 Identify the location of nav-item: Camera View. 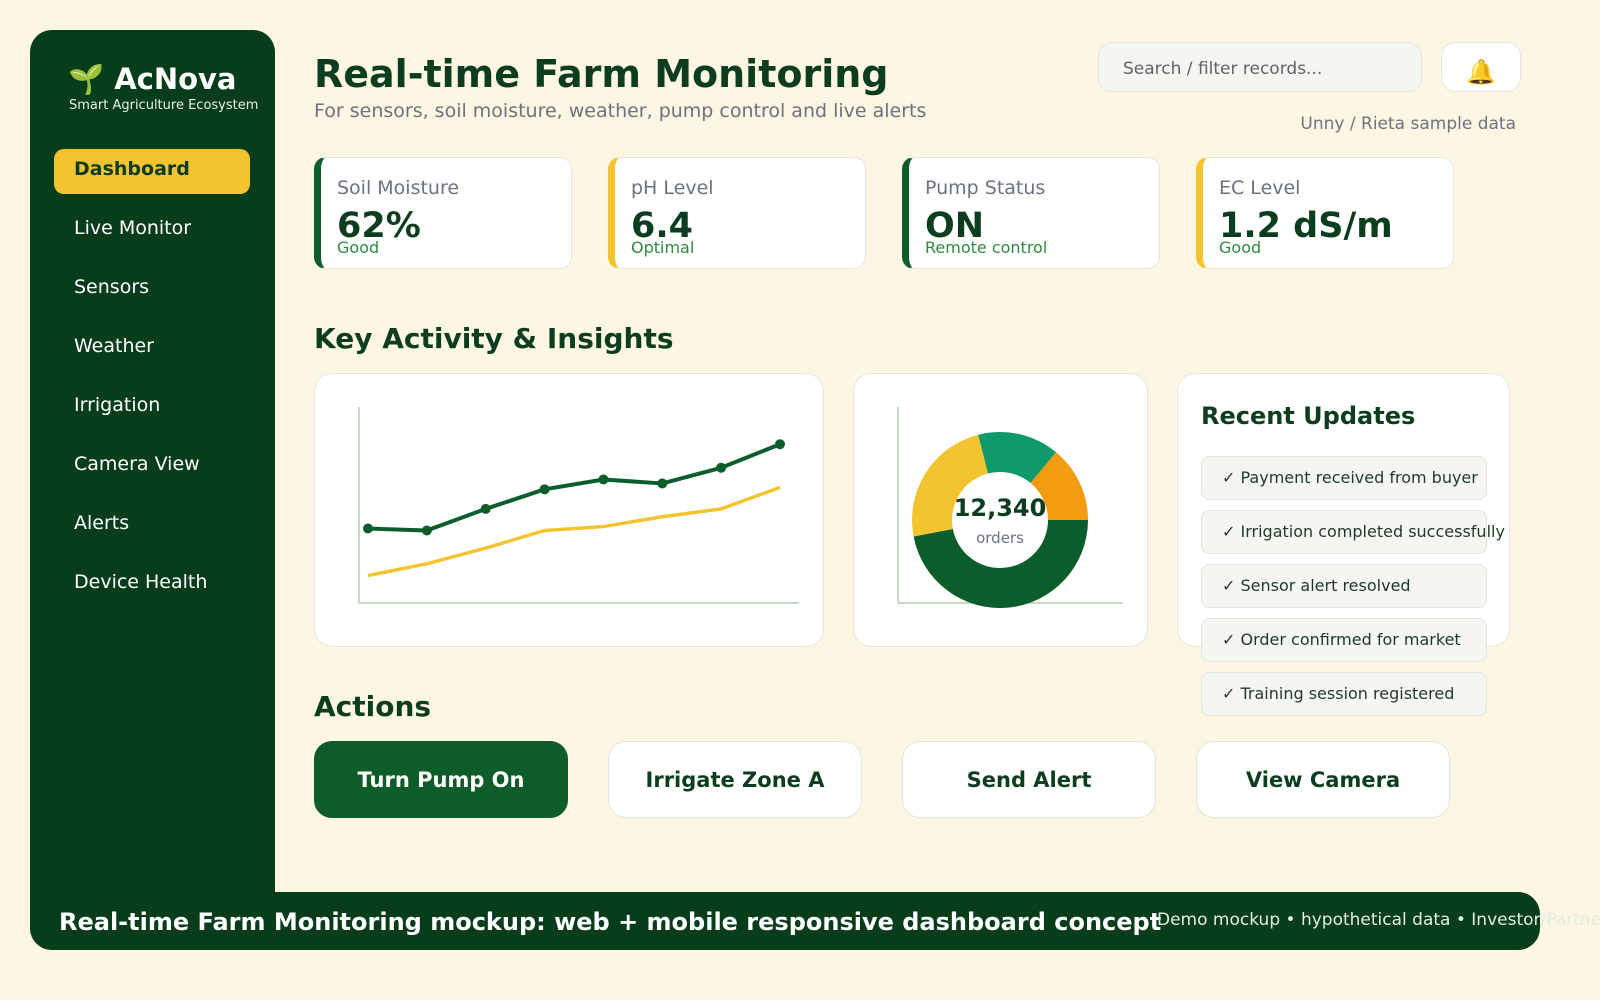
(137, 464).